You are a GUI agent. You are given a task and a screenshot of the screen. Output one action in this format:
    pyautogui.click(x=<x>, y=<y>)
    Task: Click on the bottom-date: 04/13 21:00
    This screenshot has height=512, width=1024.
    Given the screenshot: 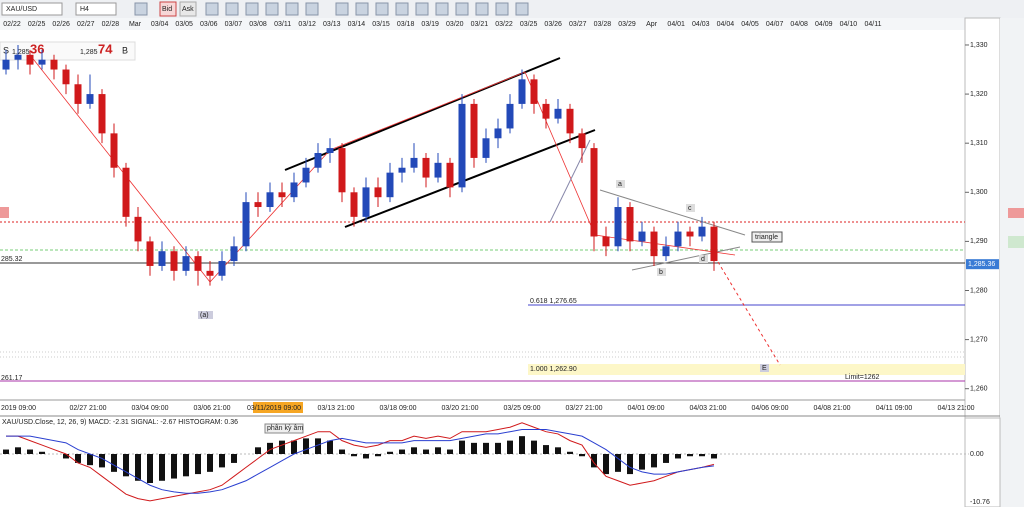 What is the action you would take?
    pyautogui.click(x=956, y=408)
    